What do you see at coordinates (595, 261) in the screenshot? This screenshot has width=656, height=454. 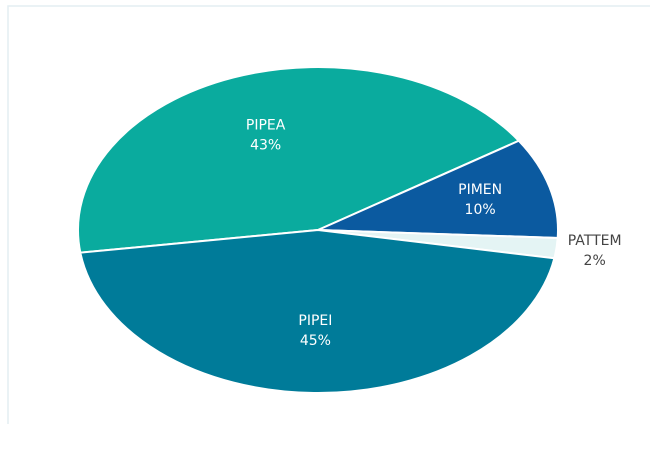 I see `slice-value-label: 2%` at bounding box center [595, 261].